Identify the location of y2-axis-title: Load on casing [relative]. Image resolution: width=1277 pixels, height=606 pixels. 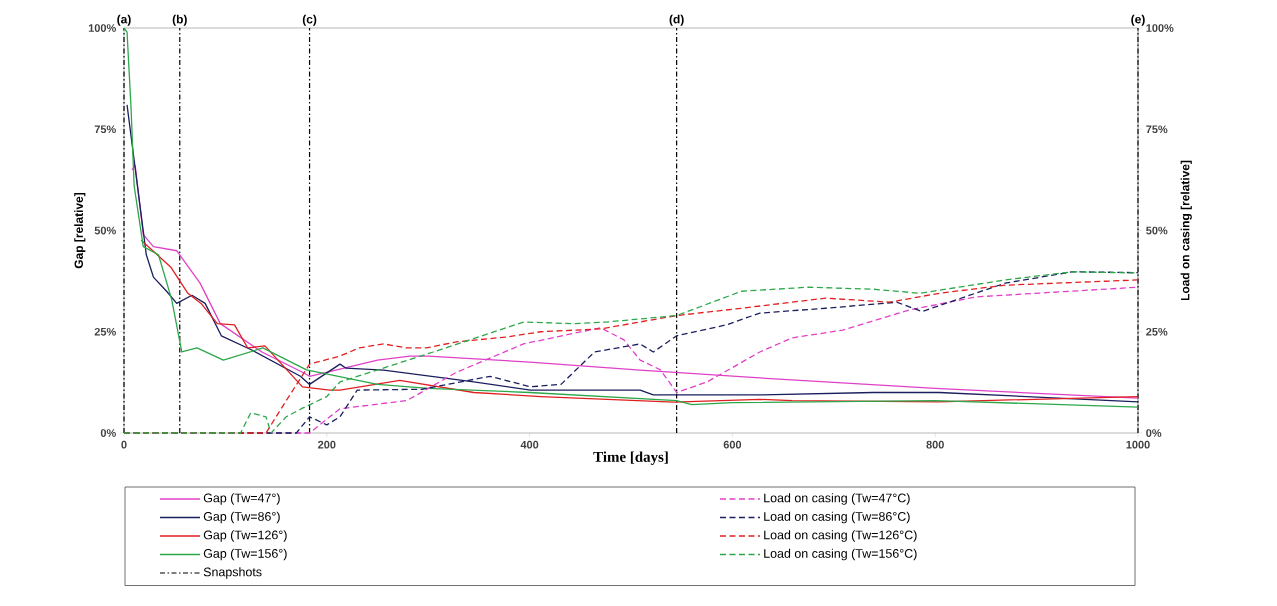
(1186, 230).